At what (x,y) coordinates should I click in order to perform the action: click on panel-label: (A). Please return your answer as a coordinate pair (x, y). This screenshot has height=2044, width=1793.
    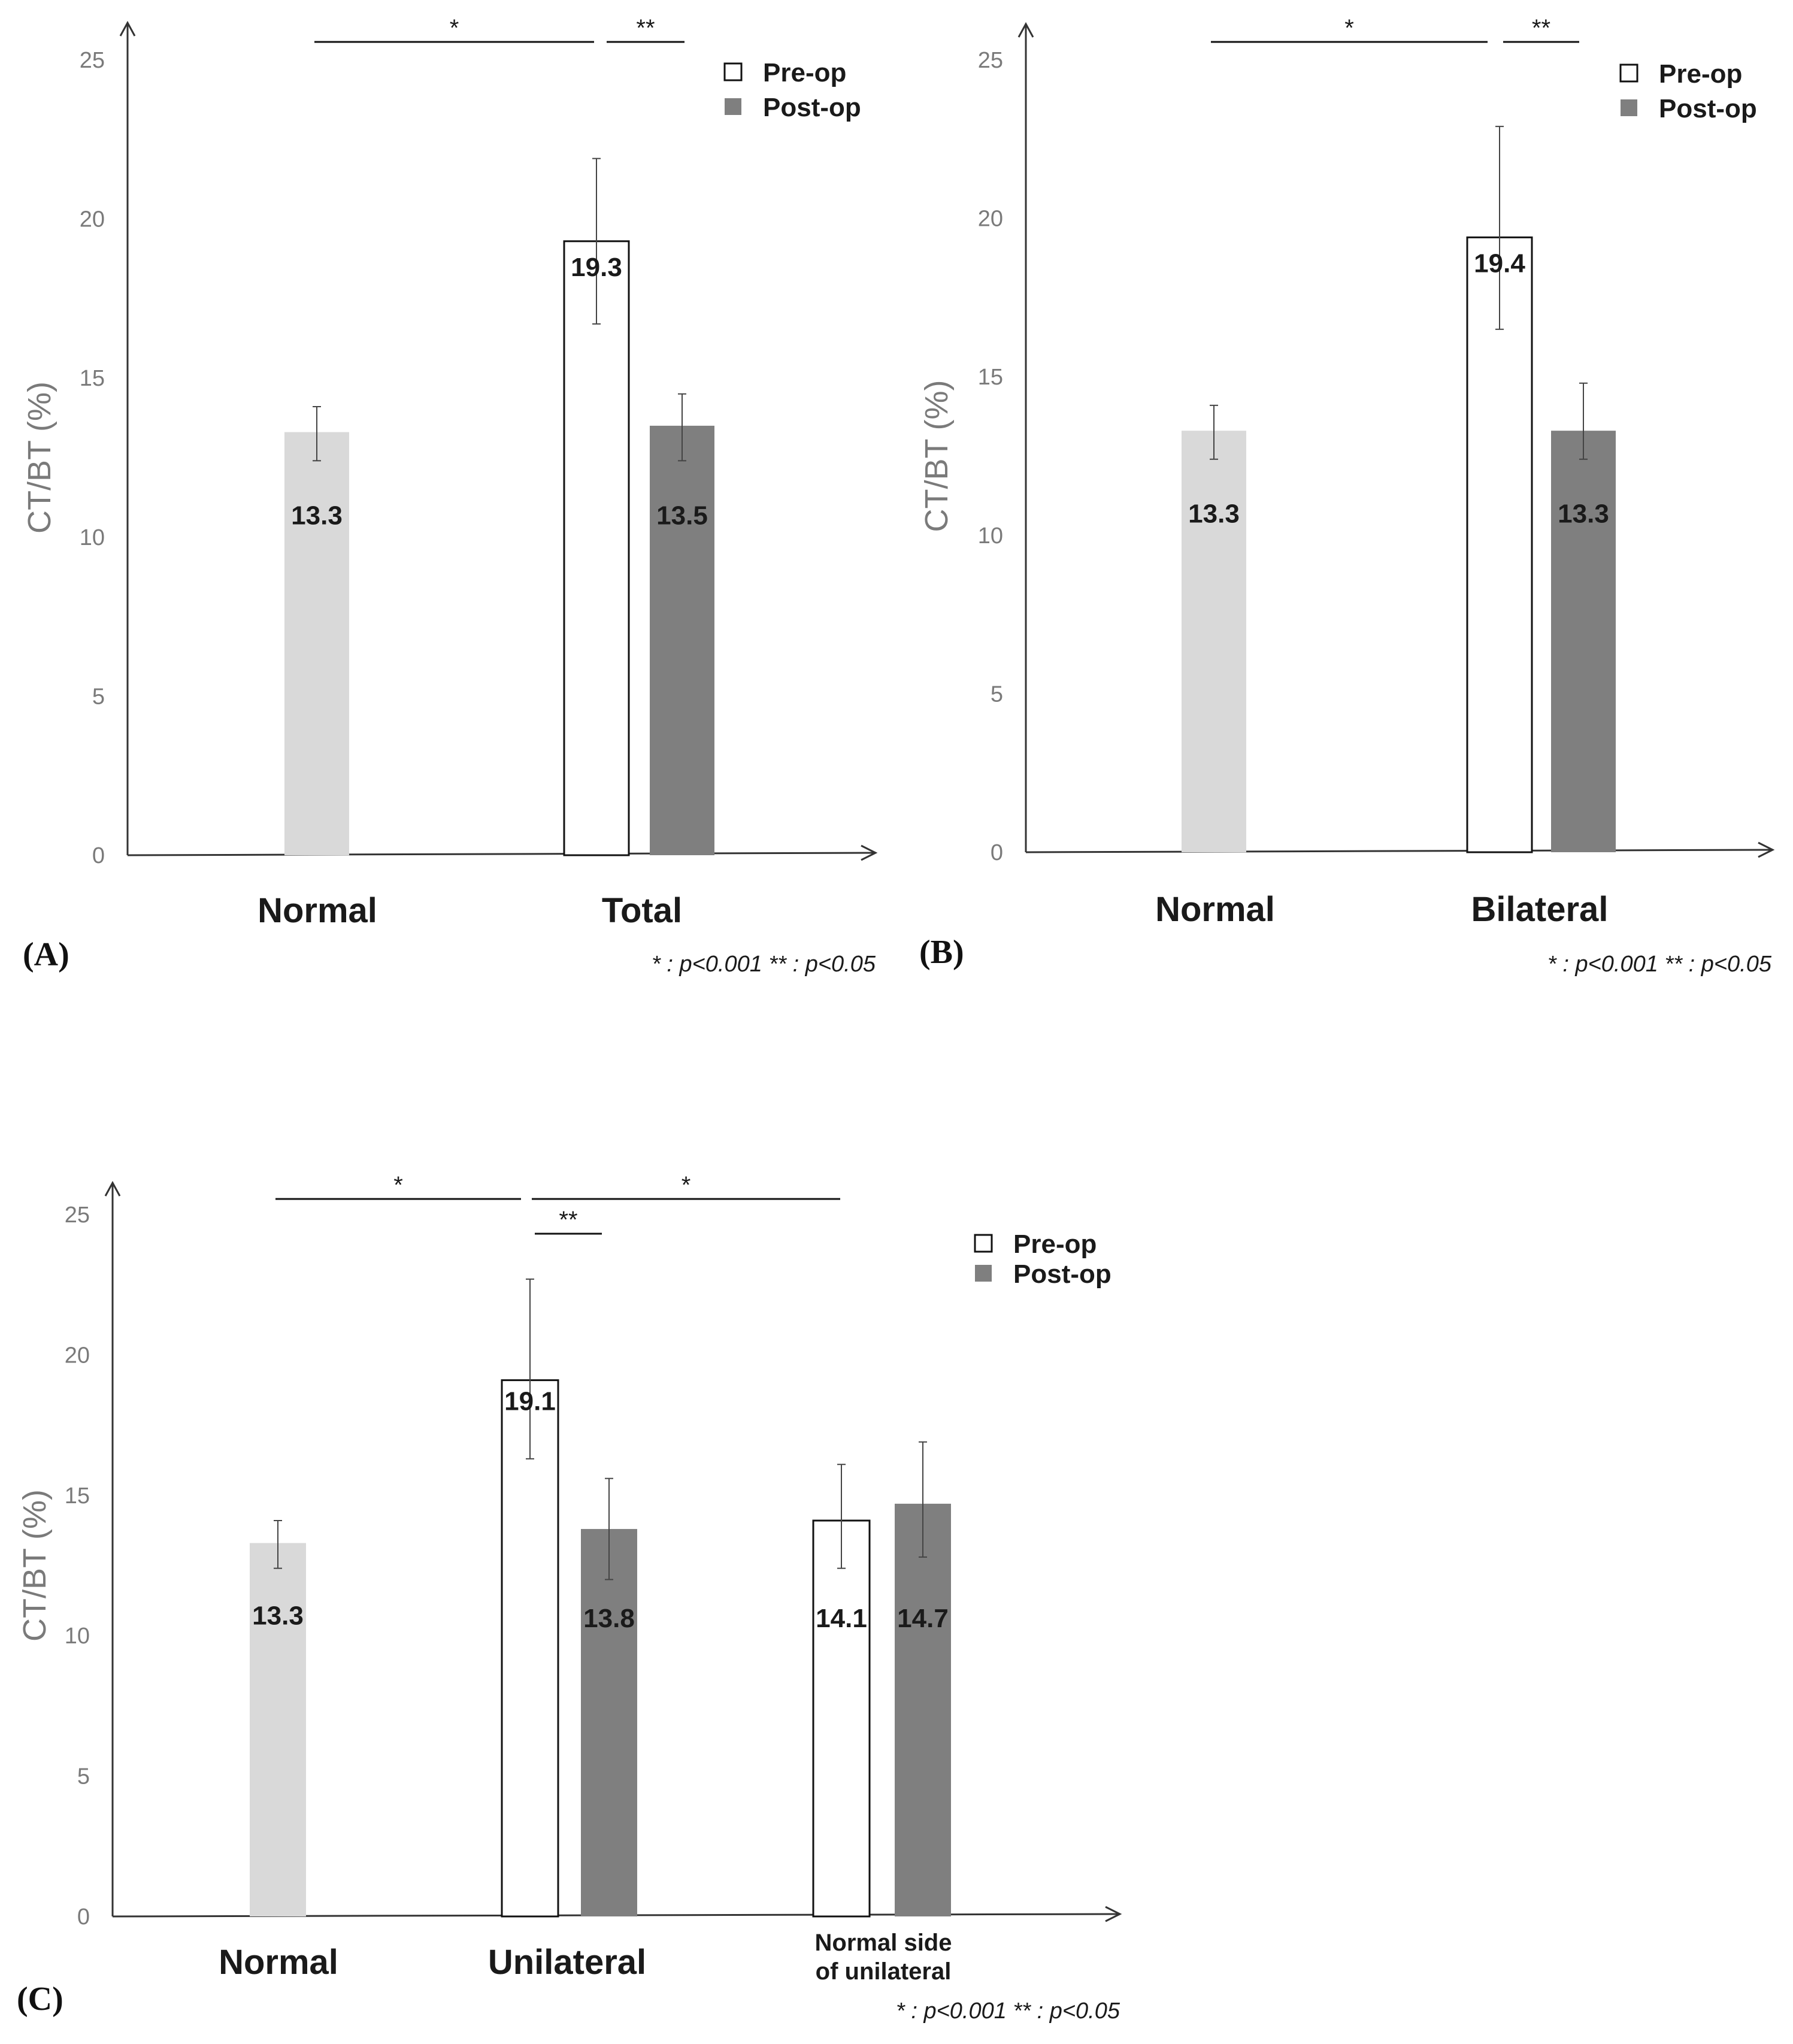
    Looking at the image, I should click on (46, 954).